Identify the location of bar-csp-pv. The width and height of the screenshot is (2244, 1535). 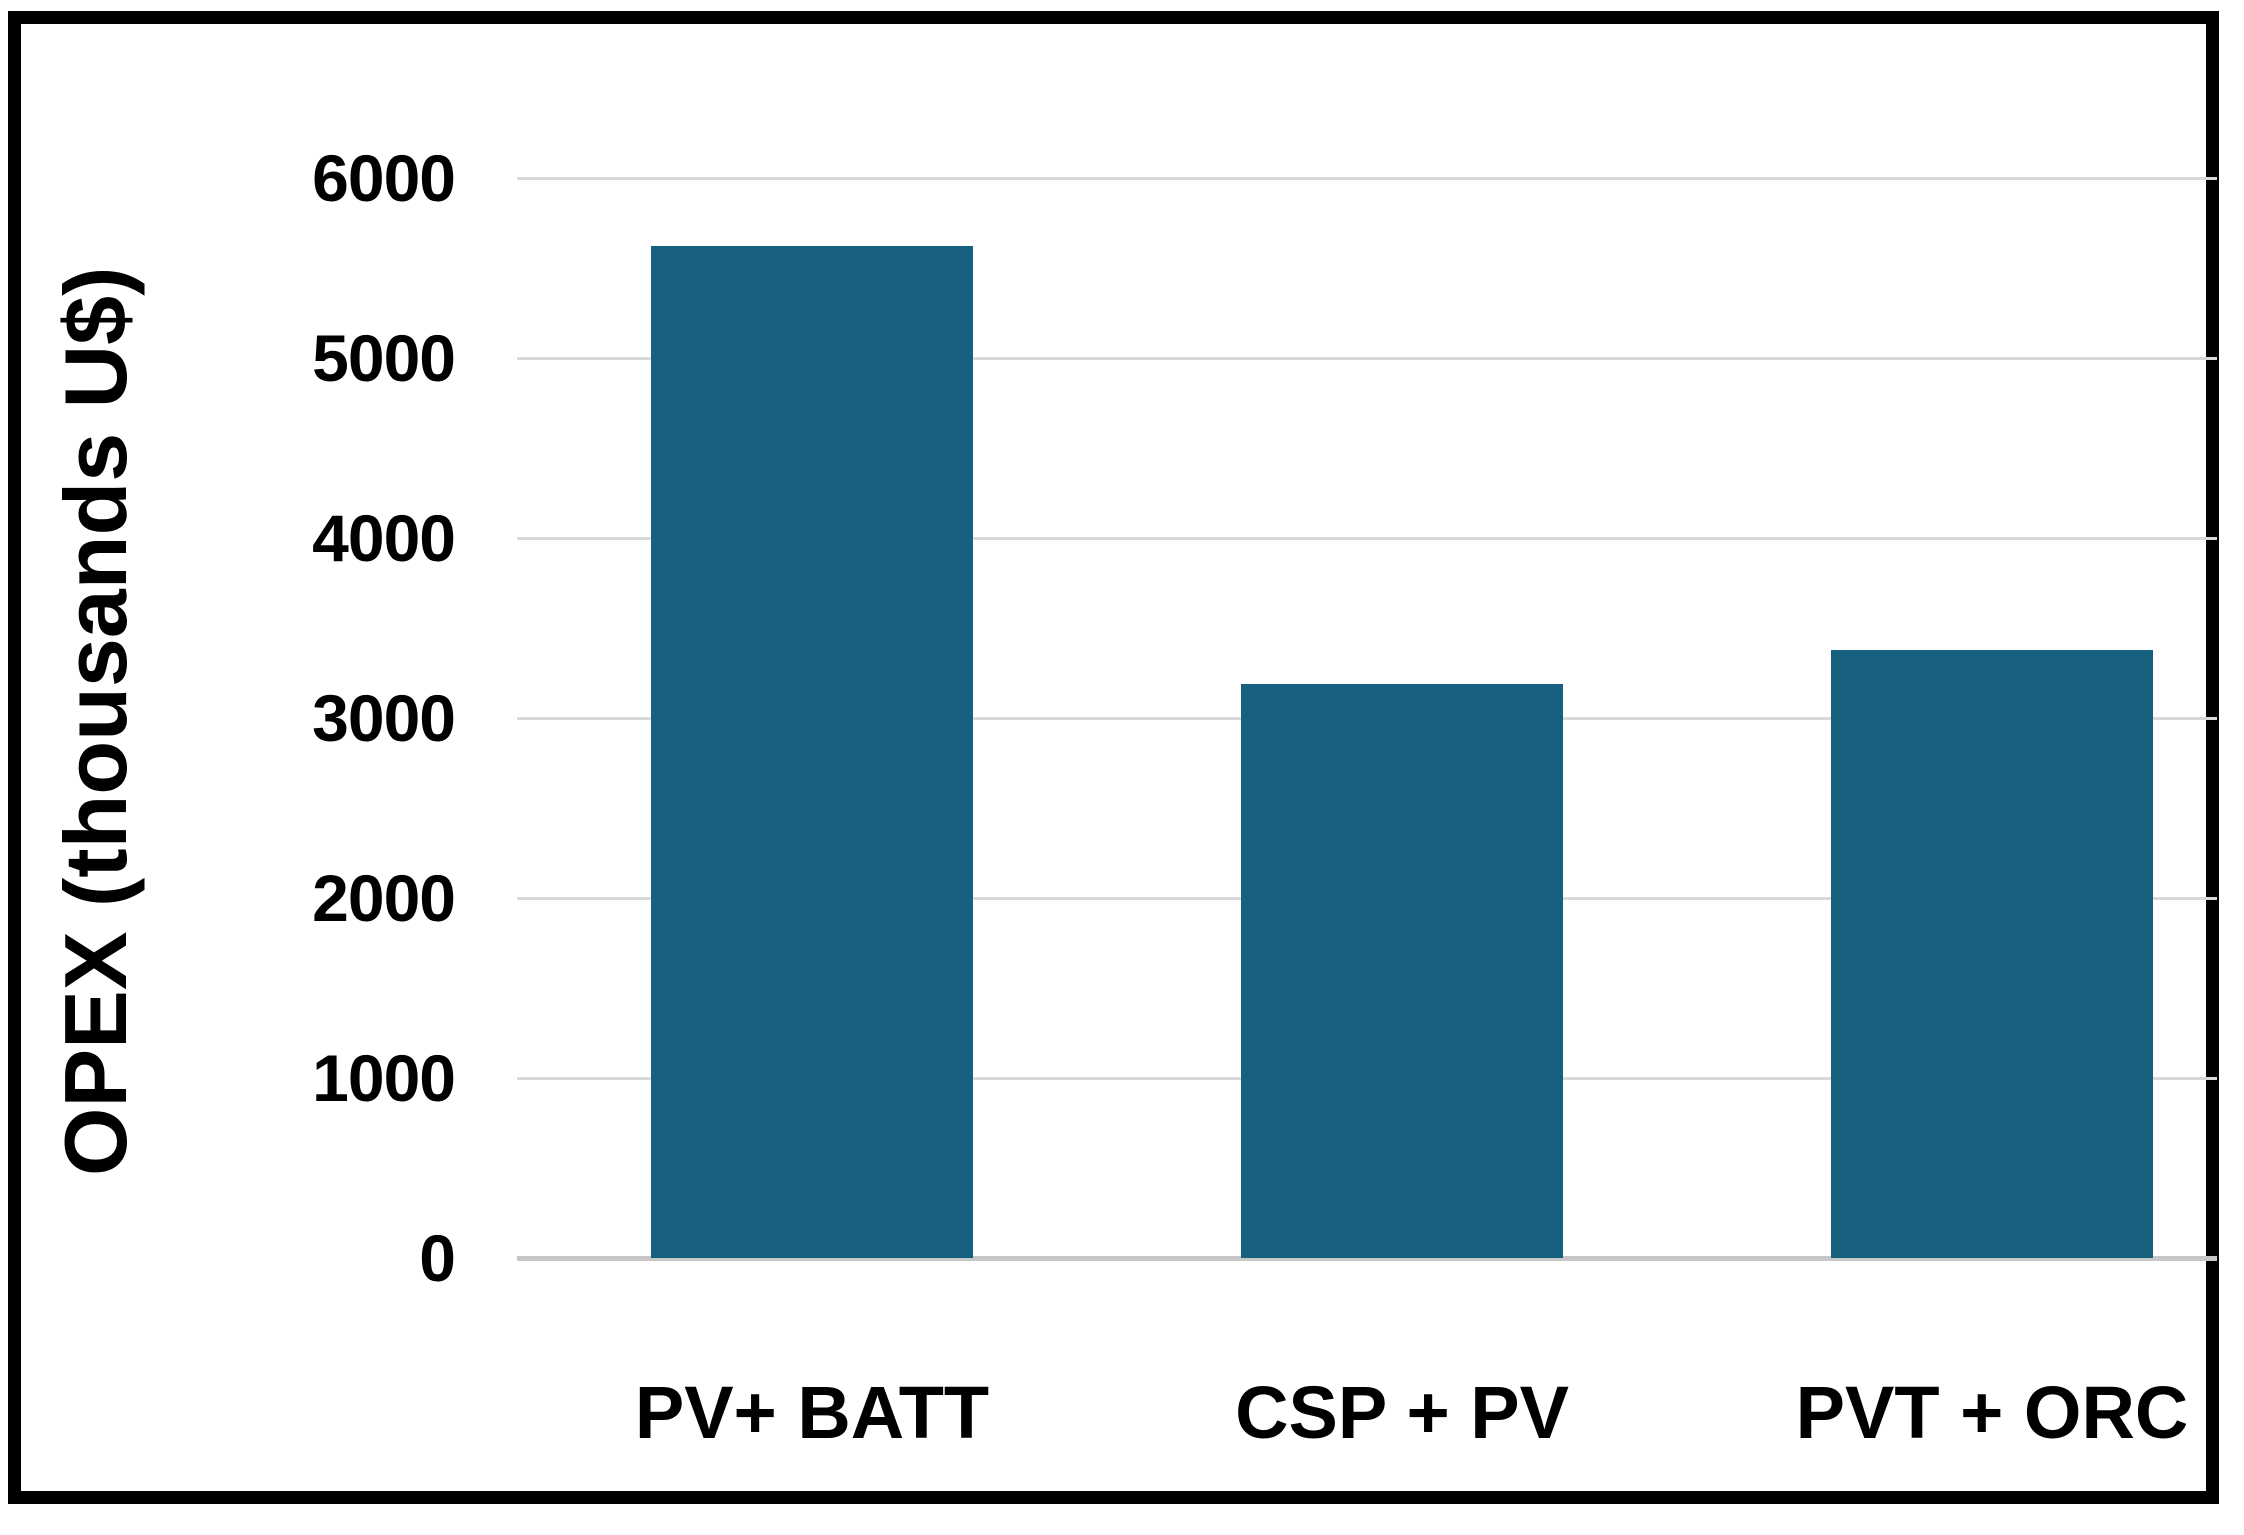
(1402, 970).